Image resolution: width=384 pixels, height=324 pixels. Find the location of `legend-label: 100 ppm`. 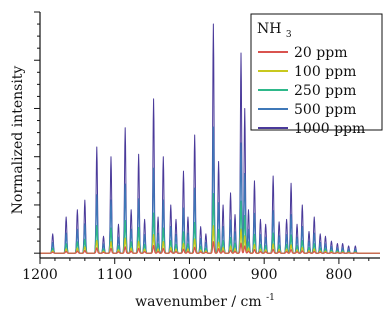

legend-label: 100 ppm is located at coordinates (325, 72).